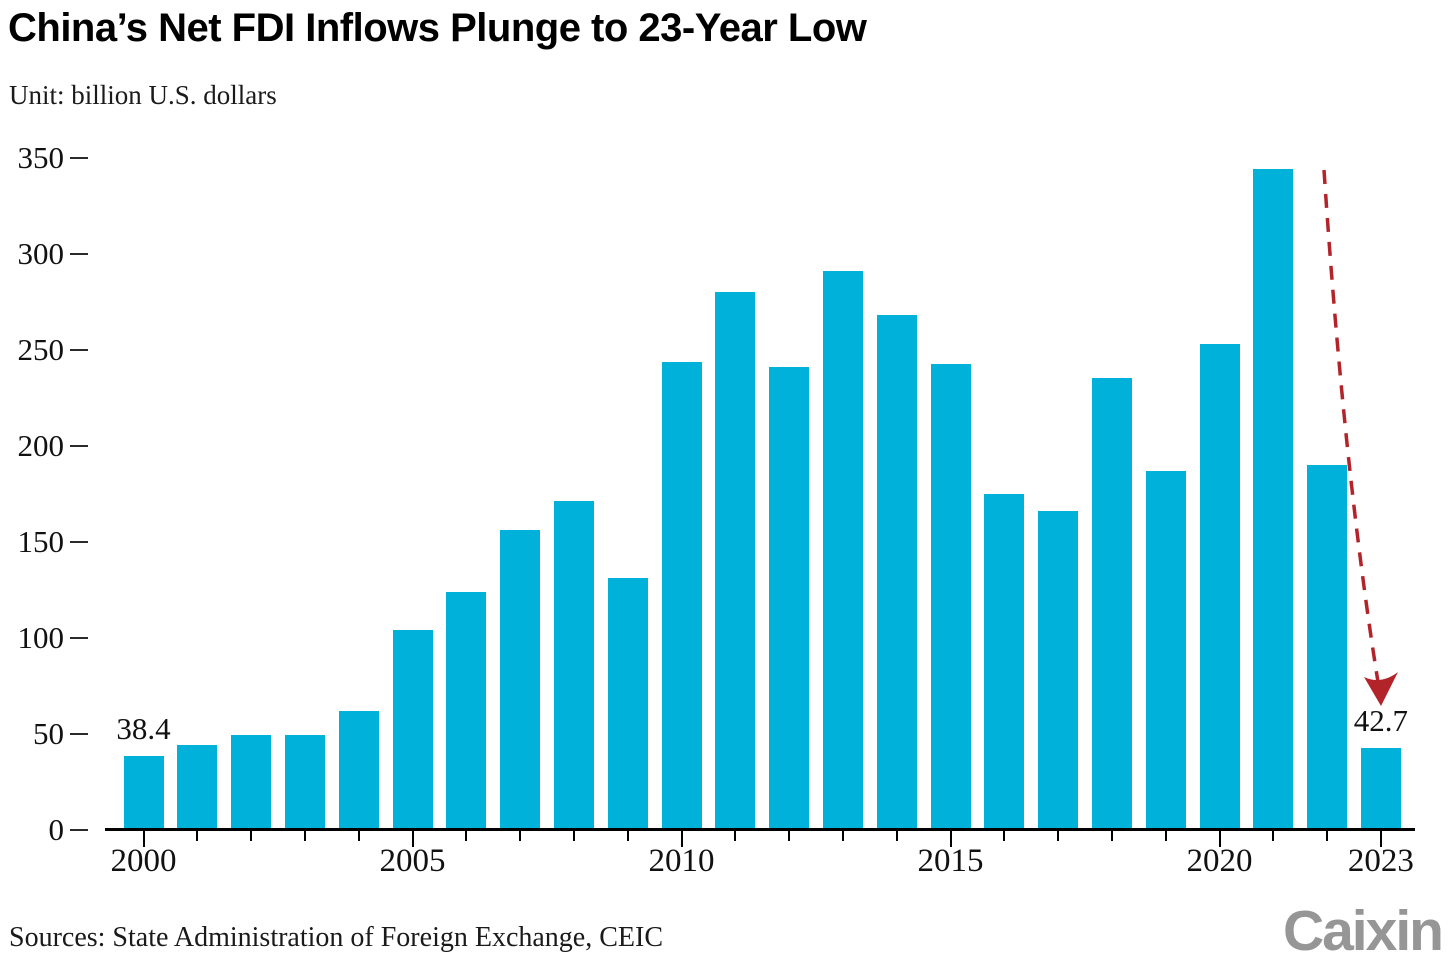  I want to click on x-axis-label-2023: 2023, so click(1380, 861).